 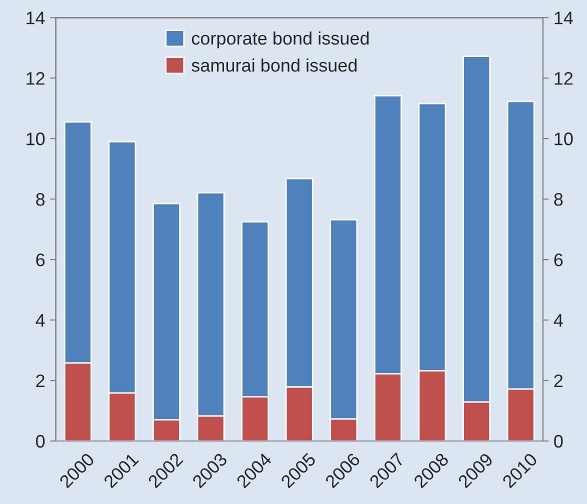 What do you see at coordinates (40, 441) in the screenshot?
I see `y-tick-label: 0` at bounding box center [40, 441].